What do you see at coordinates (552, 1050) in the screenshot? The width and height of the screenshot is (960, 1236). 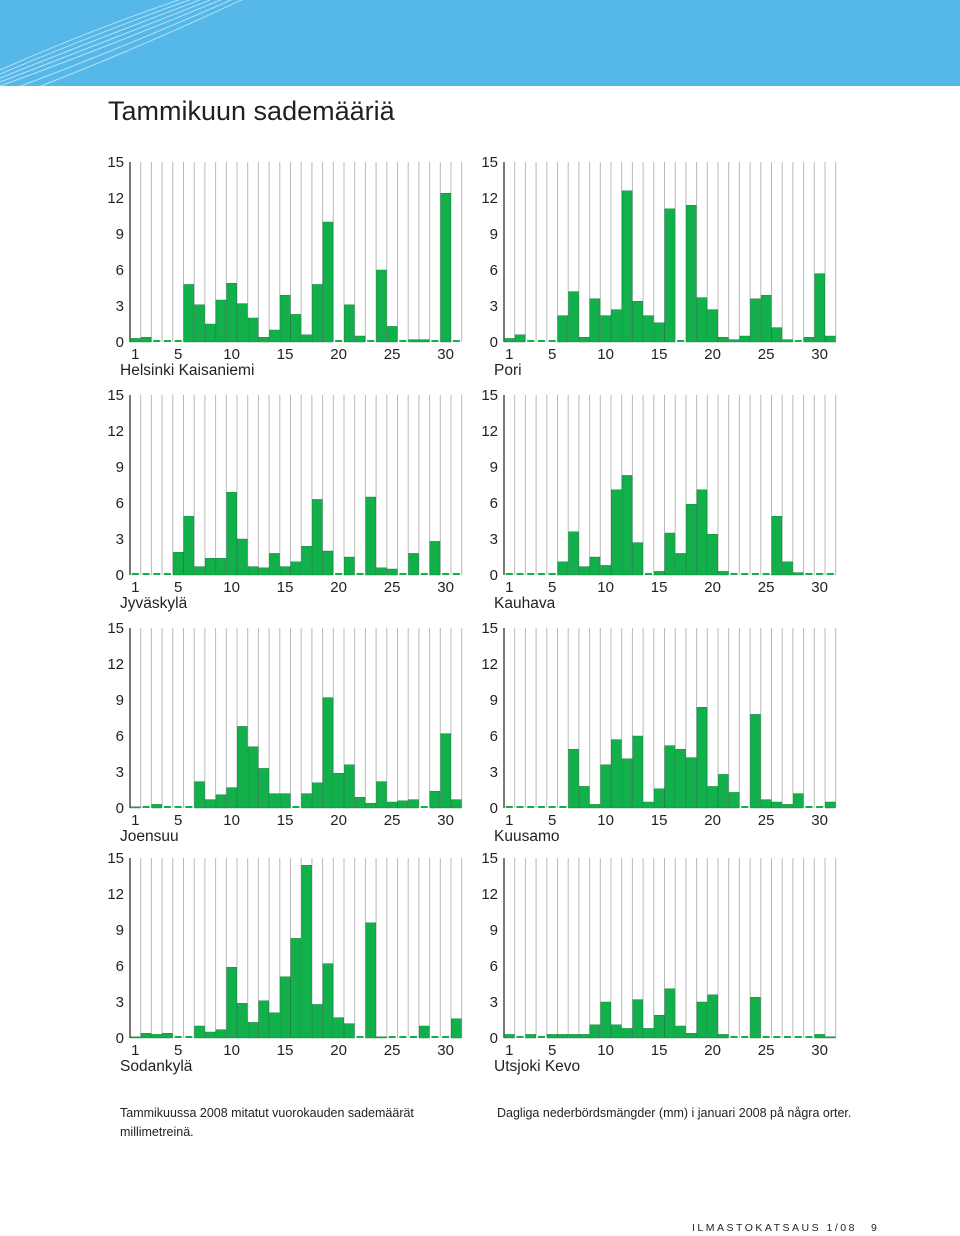 I see `x-tick-label: 5` at bounding box center [552, 1050].